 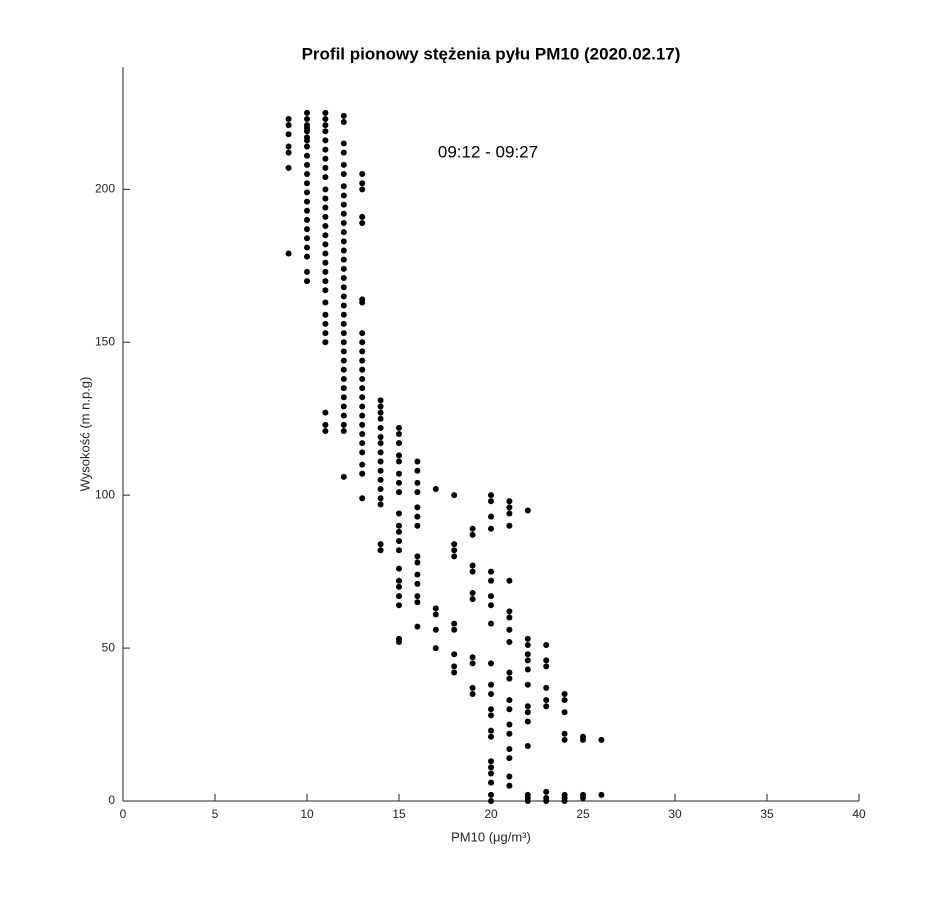 I want to click on x-tick-label: 0, so click(x=123, y=814).